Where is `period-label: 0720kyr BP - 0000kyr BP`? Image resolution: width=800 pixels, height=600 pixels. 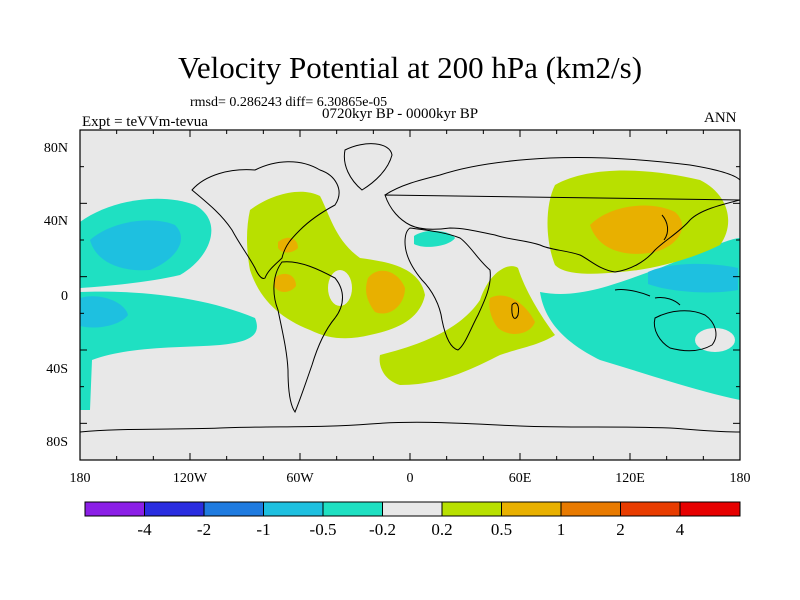 period-label: 0720kyr BP - 0000kyr BP is located at coordinates (400, 114).